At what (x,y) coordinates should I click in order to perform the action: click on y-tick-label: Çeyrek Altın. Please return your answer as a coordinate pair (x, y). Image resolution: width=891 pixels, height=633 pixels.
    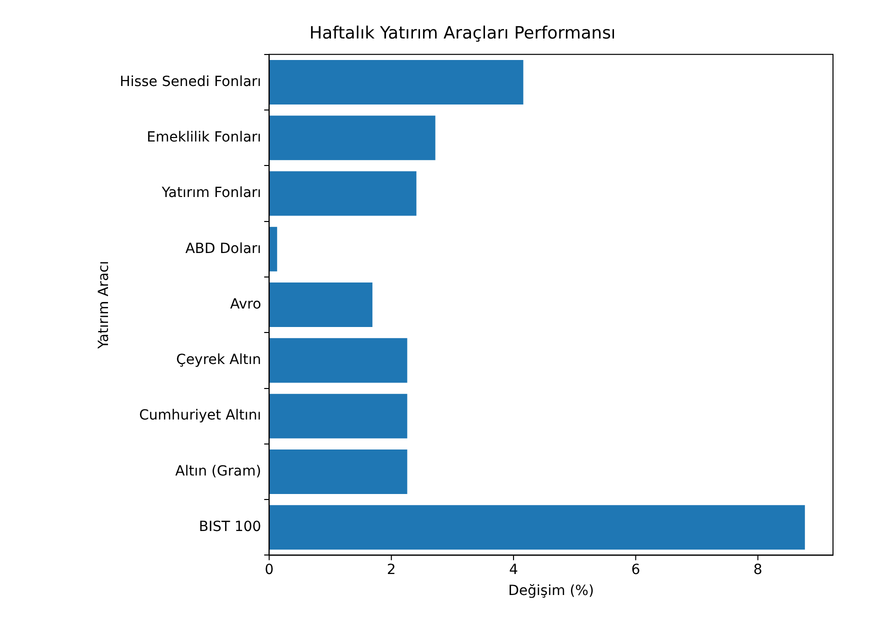
    Looking at the image, I should click on (219, 360).